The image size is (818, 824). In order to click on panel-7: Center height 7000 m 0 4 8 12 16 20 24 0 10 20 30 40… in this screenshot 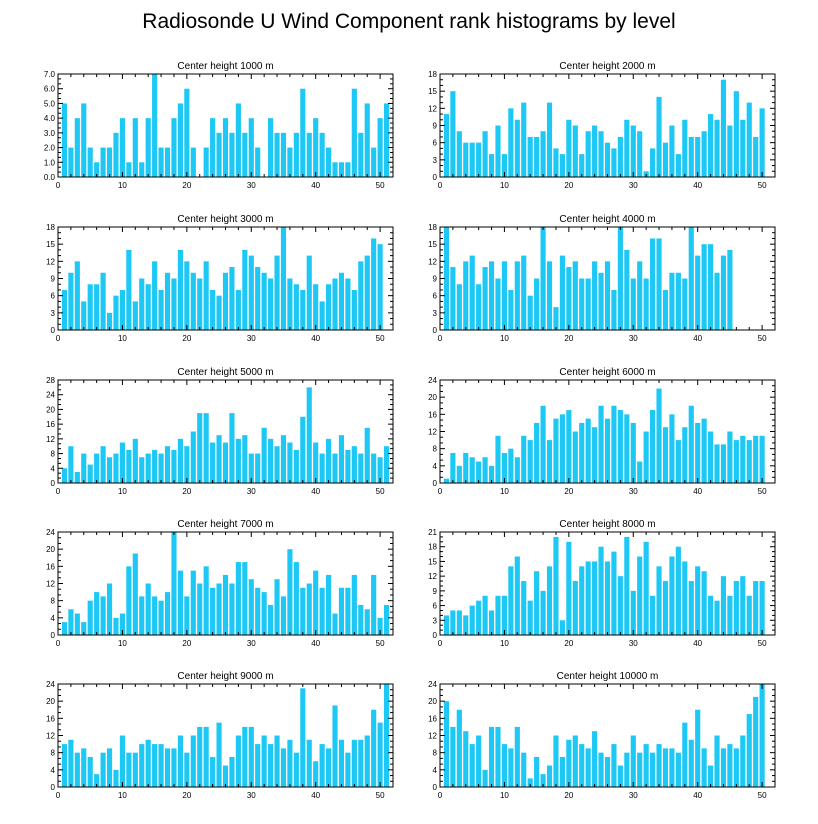, I will do `click(220, 583)`.